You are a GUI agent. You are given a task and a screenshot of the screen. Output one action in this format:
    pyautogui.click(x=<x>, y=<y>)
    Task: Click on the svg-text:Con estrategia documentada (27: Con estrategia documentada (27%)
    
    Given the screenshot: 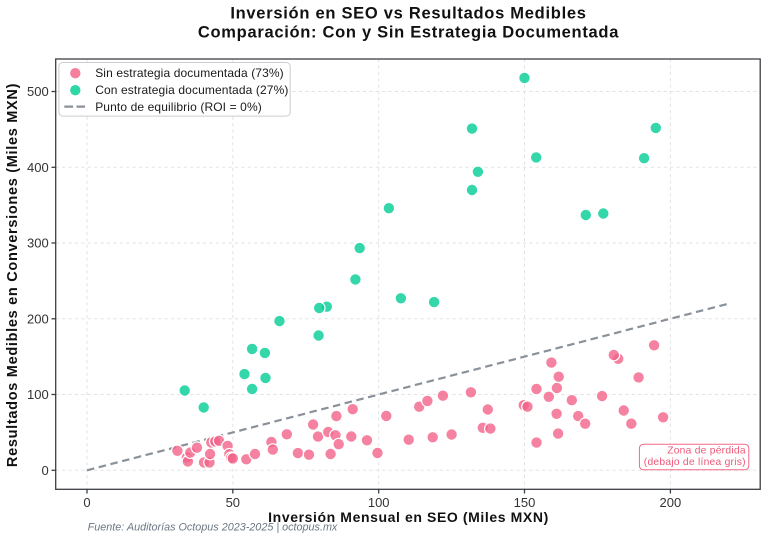 What is the action you would take?
    pyautogui.click(x=191, y=90)
    